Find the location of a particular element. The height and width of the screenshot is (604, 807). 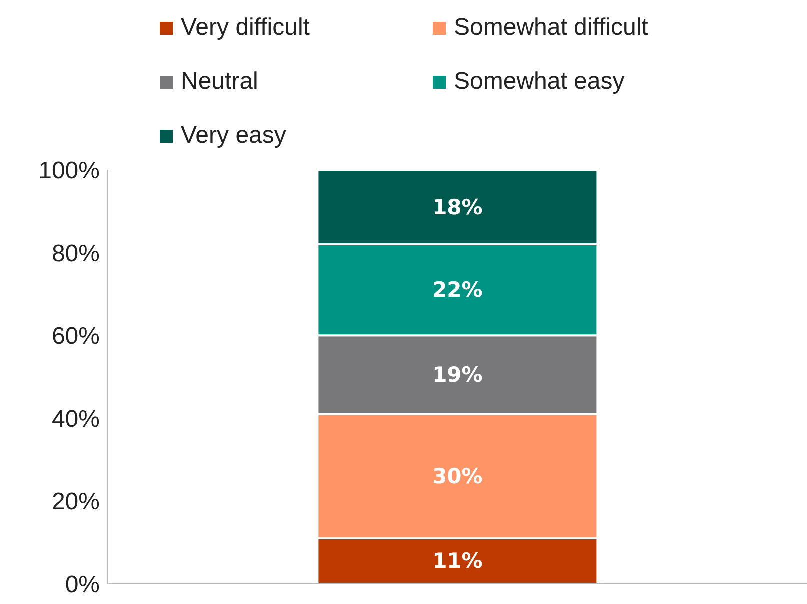

legend-label: Very difficult is located at coordinates (245, 28).